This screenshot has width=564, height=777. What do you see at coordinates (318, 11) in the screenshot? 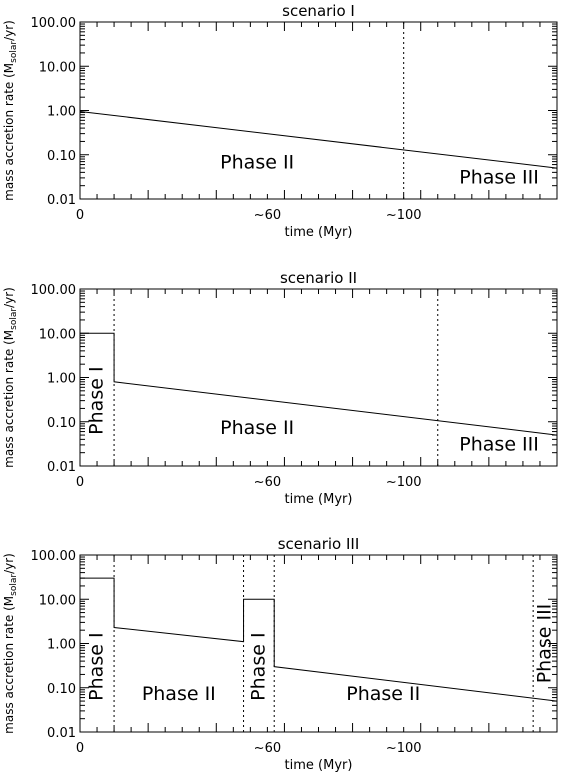
I see `chart-title: scenario I` at bounding box center [318, 11].